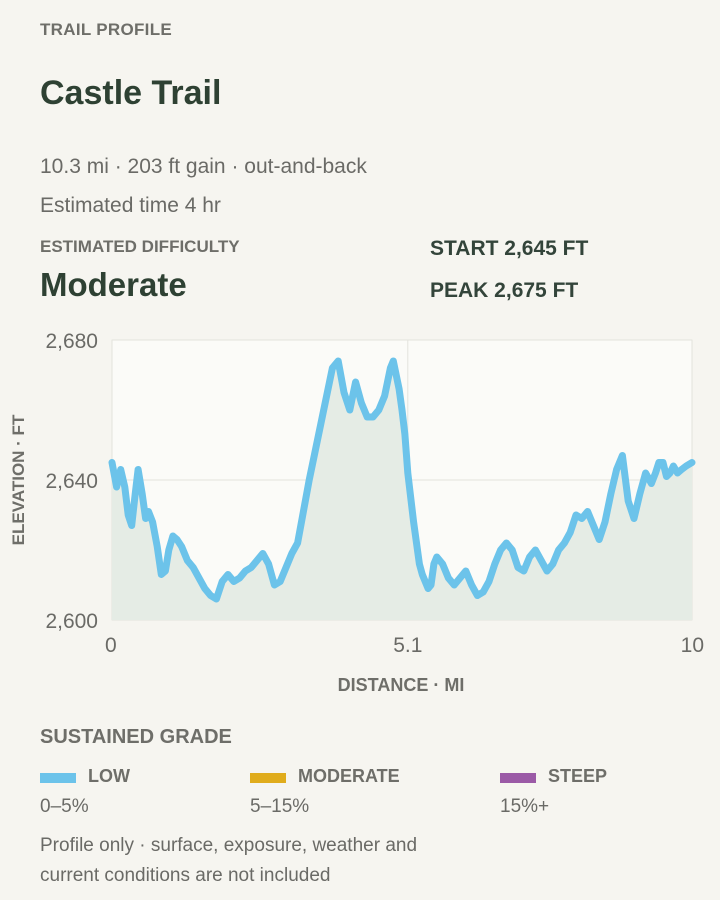 The height and width of the screenshot is (900, 720). Describe the element at coordinates (58, 778) in the screenshot. I see `legend-swatch-low` at that location.